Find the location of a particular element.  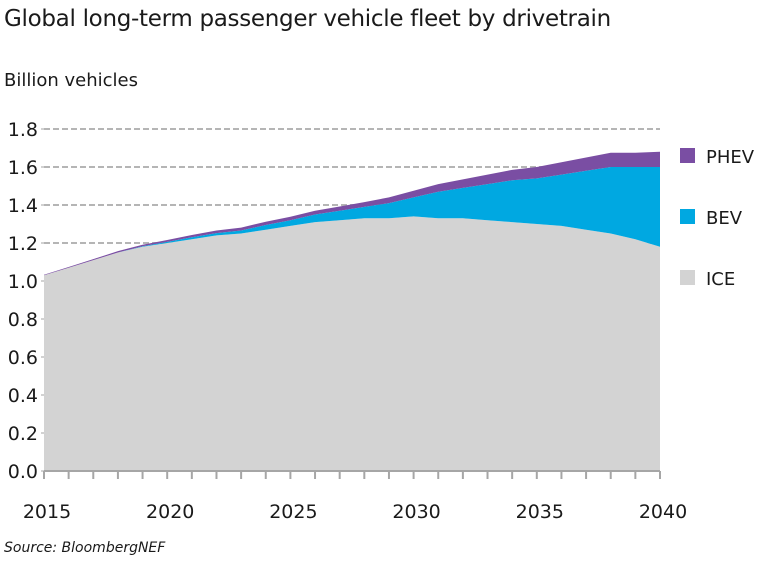

legend-label: PHEV is located at coordinates (730, 157).